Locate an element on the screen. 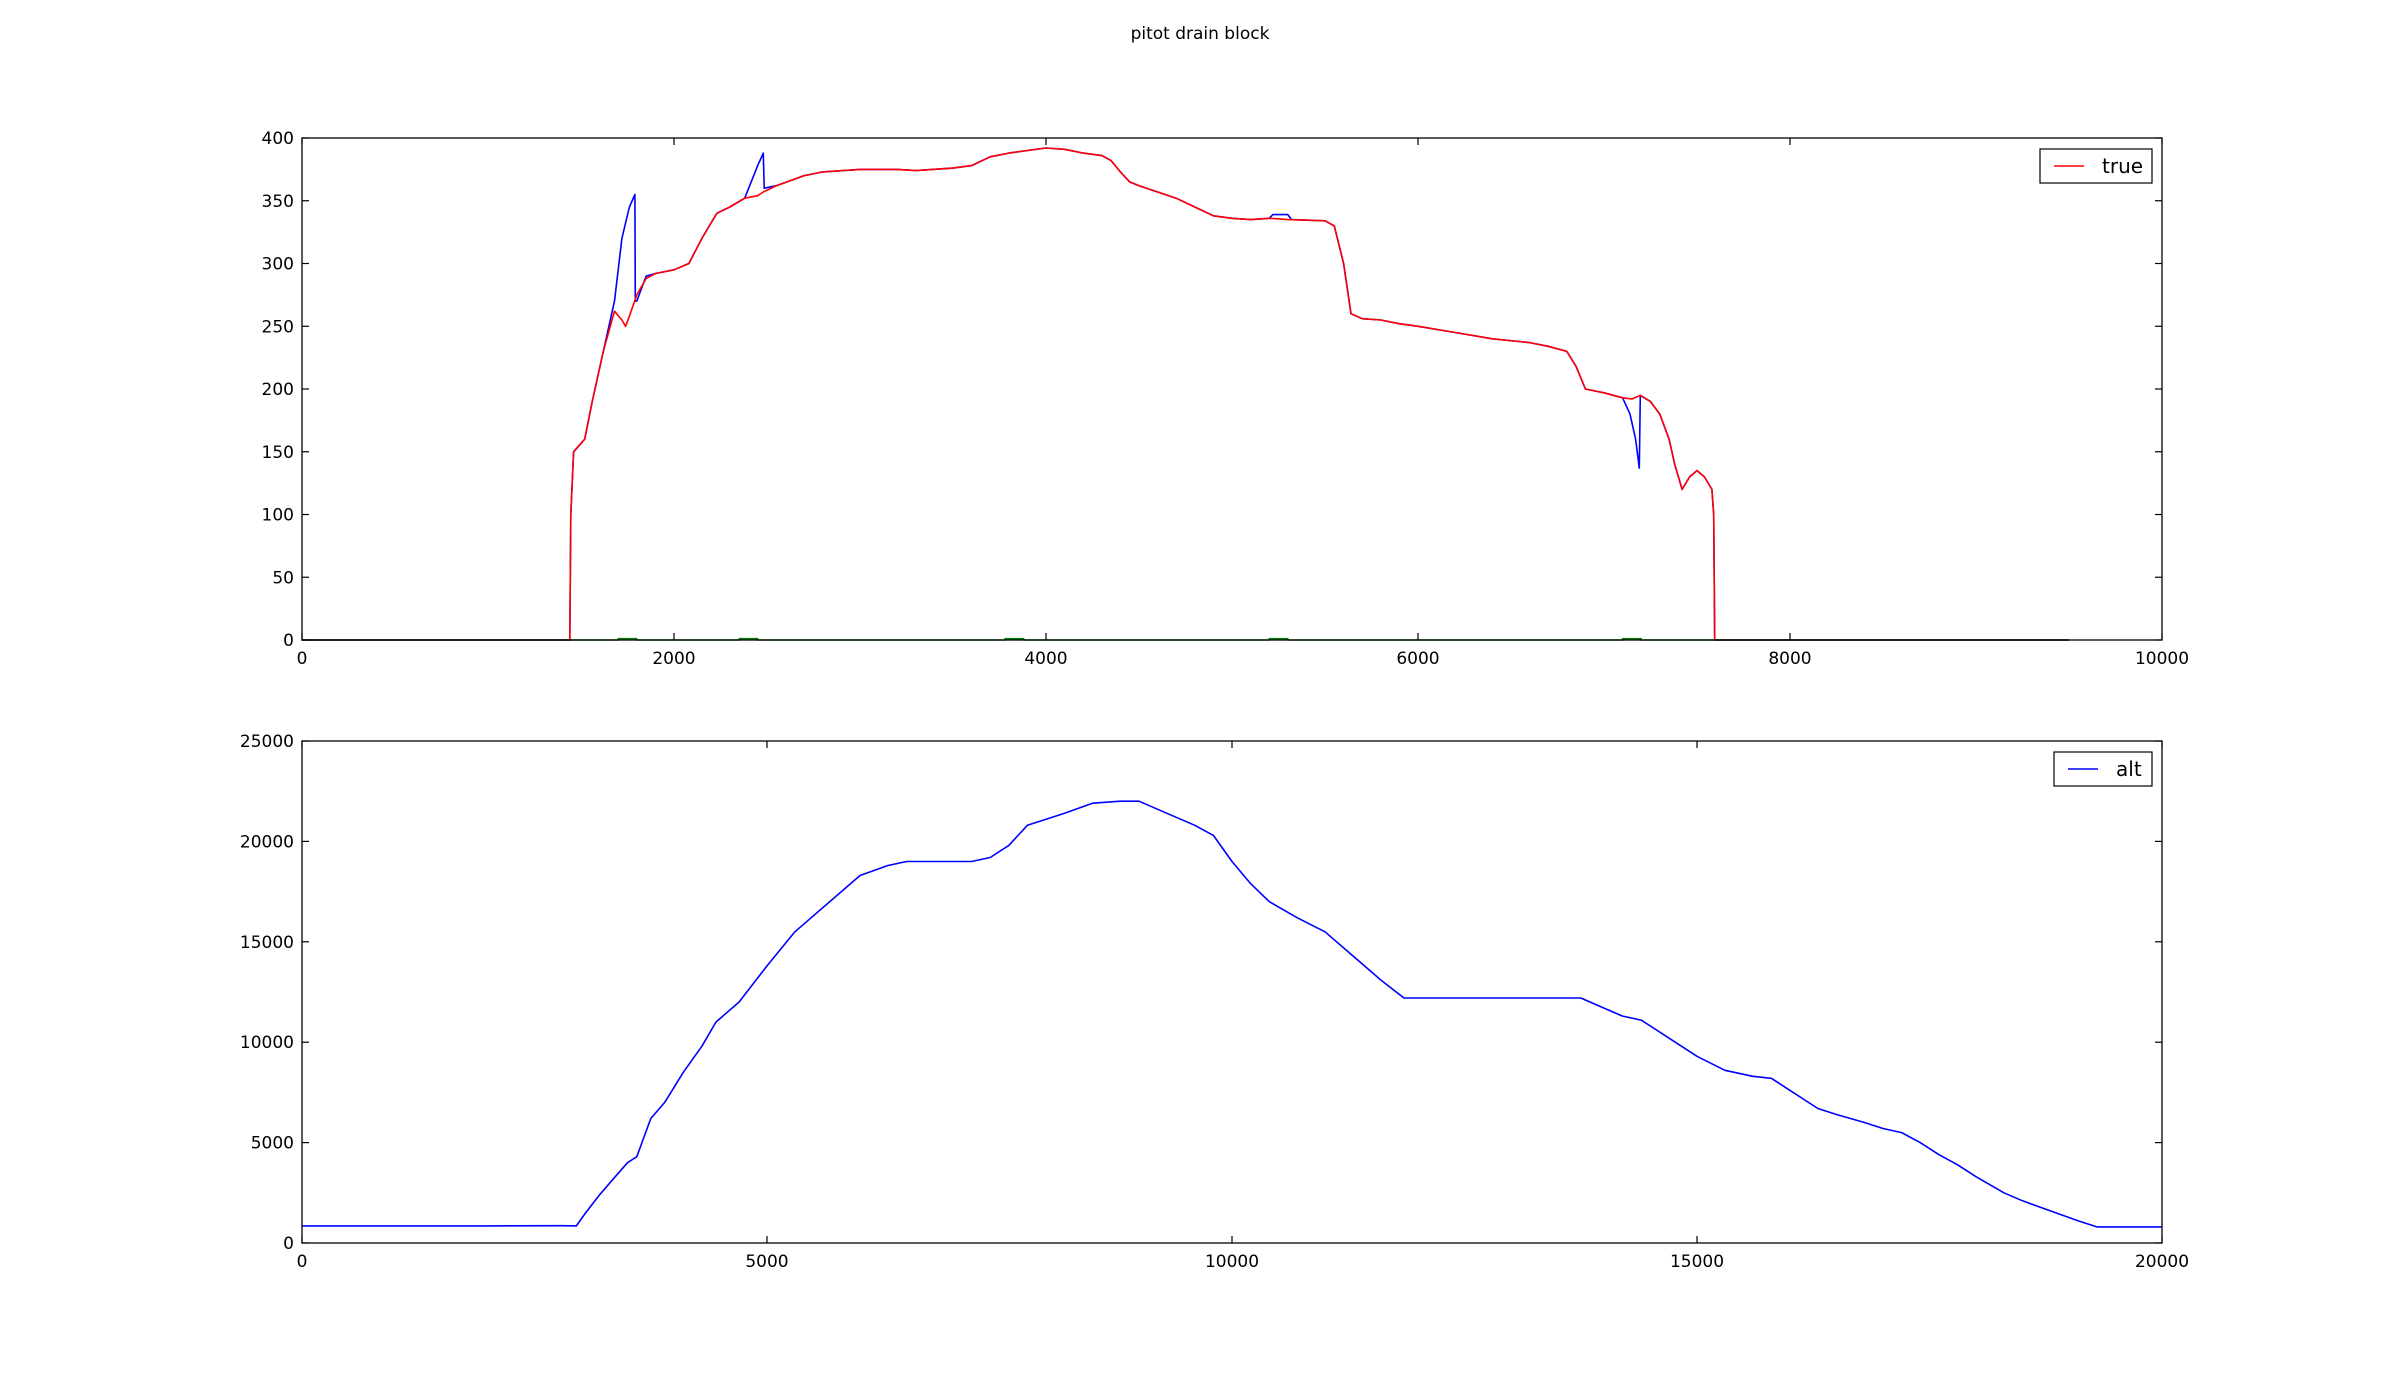 The width and height of the screenshot is (2400, 1384). chart1-series-line3 is located at coordinates (1185, 639).